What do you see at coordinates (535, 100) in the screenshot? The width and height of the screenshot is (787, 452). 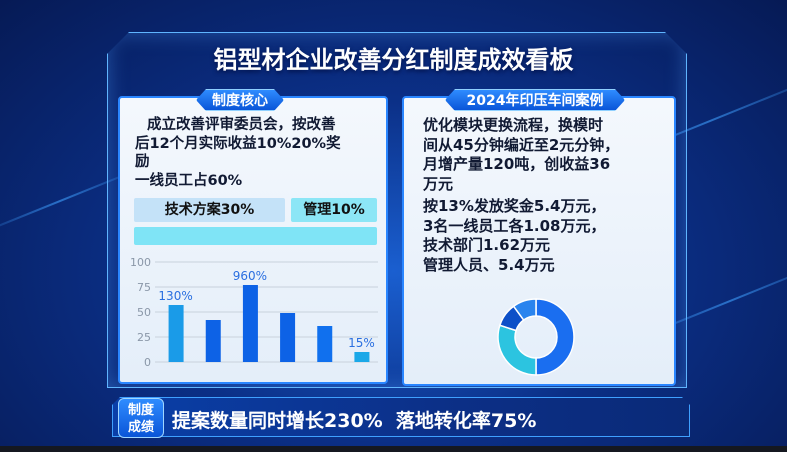 I see `tab-case-2024: 2024年印压车间案例` at bounding box center [535, 100].